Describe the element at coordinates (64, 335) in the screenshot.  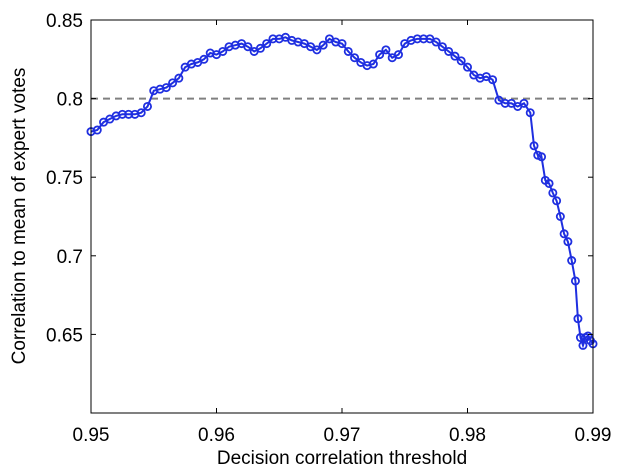
I see `y-tick-label: 0.65` at that location.